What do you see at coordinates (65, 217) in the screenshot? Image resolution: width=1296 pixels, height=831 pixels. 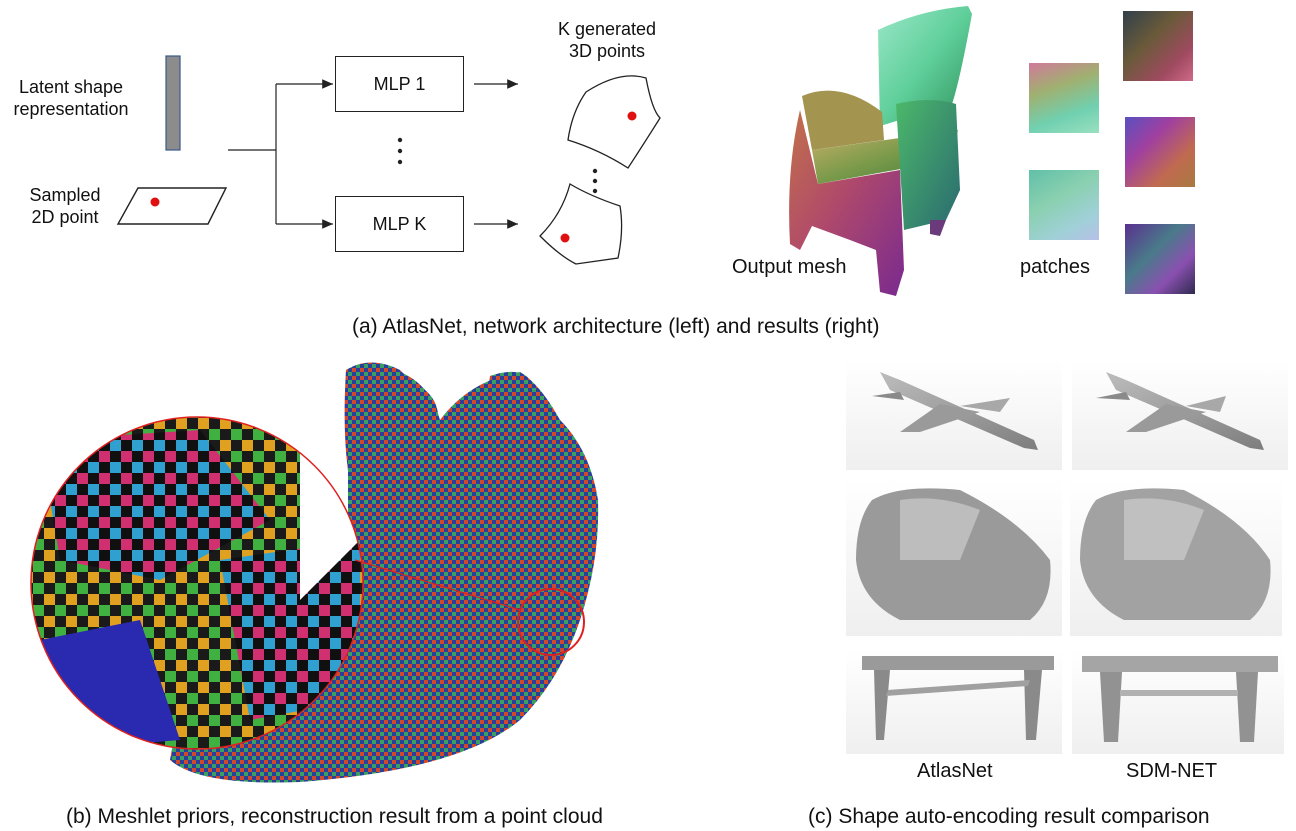 I see `sampled-label-line2: 2D point` at bounding box center [65, 217].